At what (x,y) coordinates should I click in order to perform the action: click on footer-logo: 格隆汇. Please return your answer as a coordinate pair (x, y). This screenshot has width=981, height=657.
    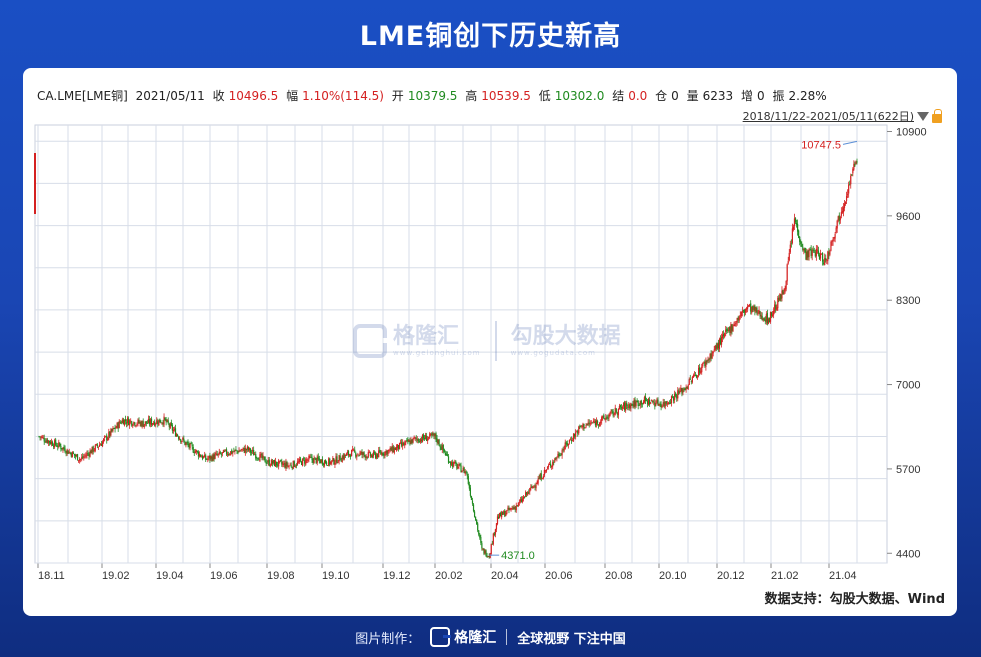
    Looking at the image, I should click on (463, 637).